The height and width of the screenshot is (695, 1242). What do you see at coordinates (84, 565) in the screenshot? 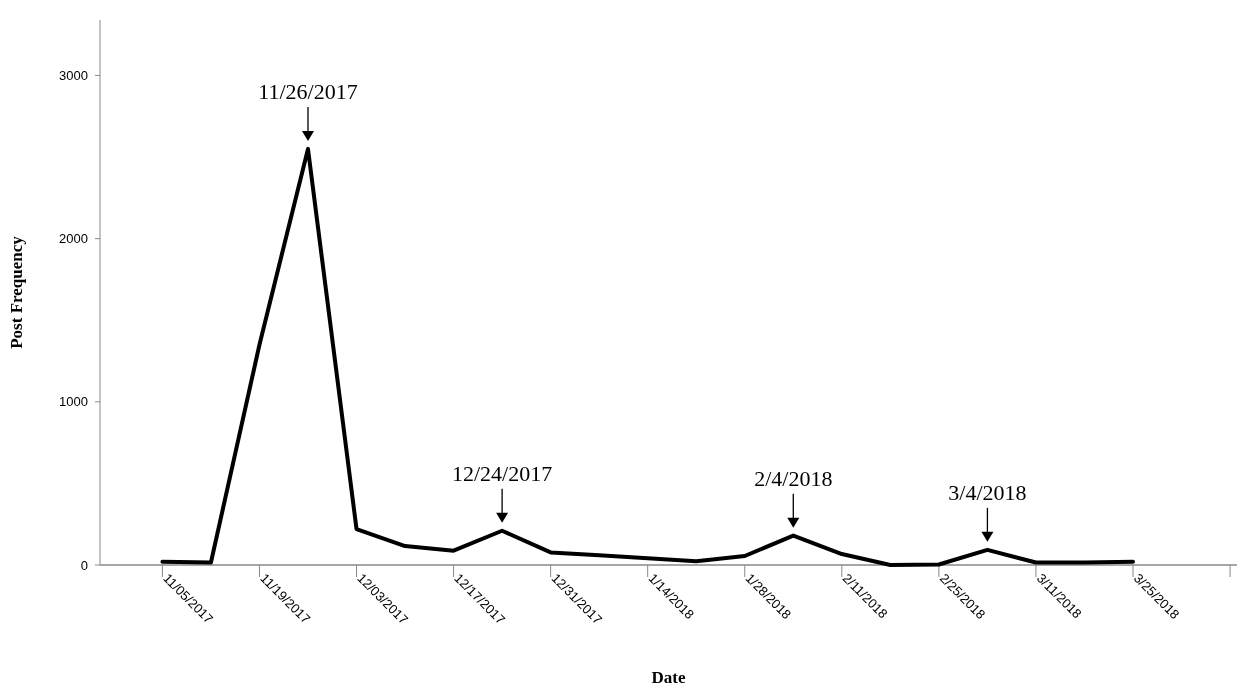
I see `y-tick-label: 0` at bounding box center [84, 565].